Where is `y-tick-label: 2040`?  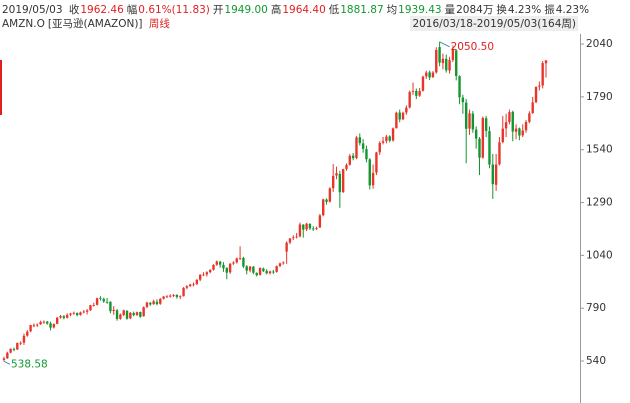
y-tick-label: 2040 is located at coordinates (599, 44).